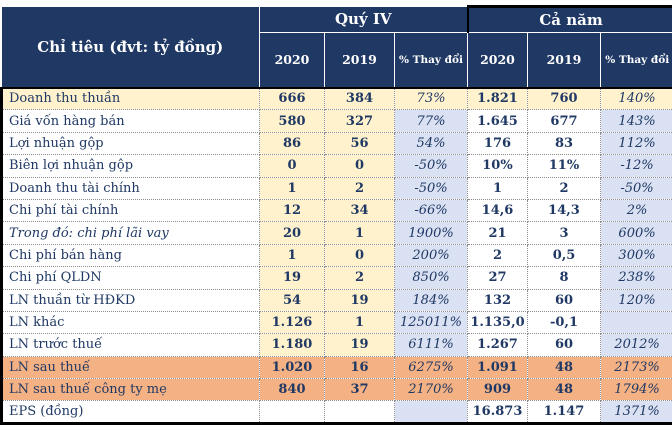  Describe the element at coordinates (431, 390) in the screenshot. I see `cell-q4-change: 2170%` at that location.